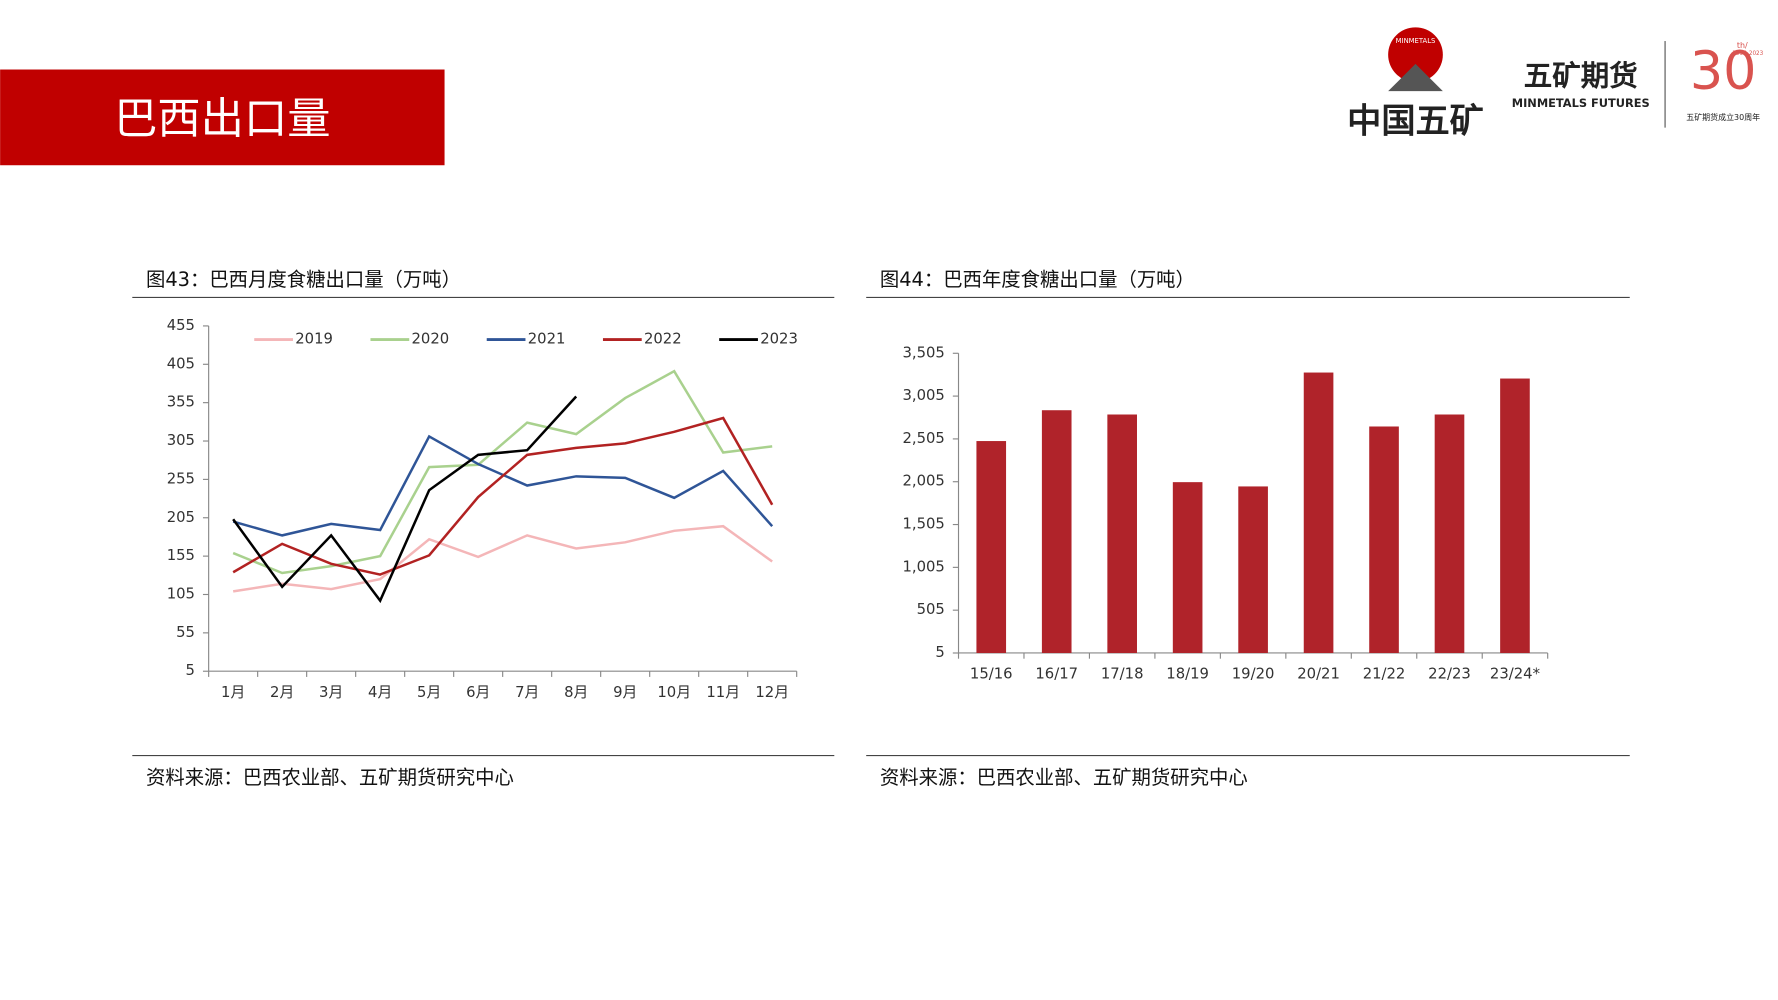  Describe the element at coordinates (181, 325) in the screenshot. I see `y-tick-label: 455` at that location.